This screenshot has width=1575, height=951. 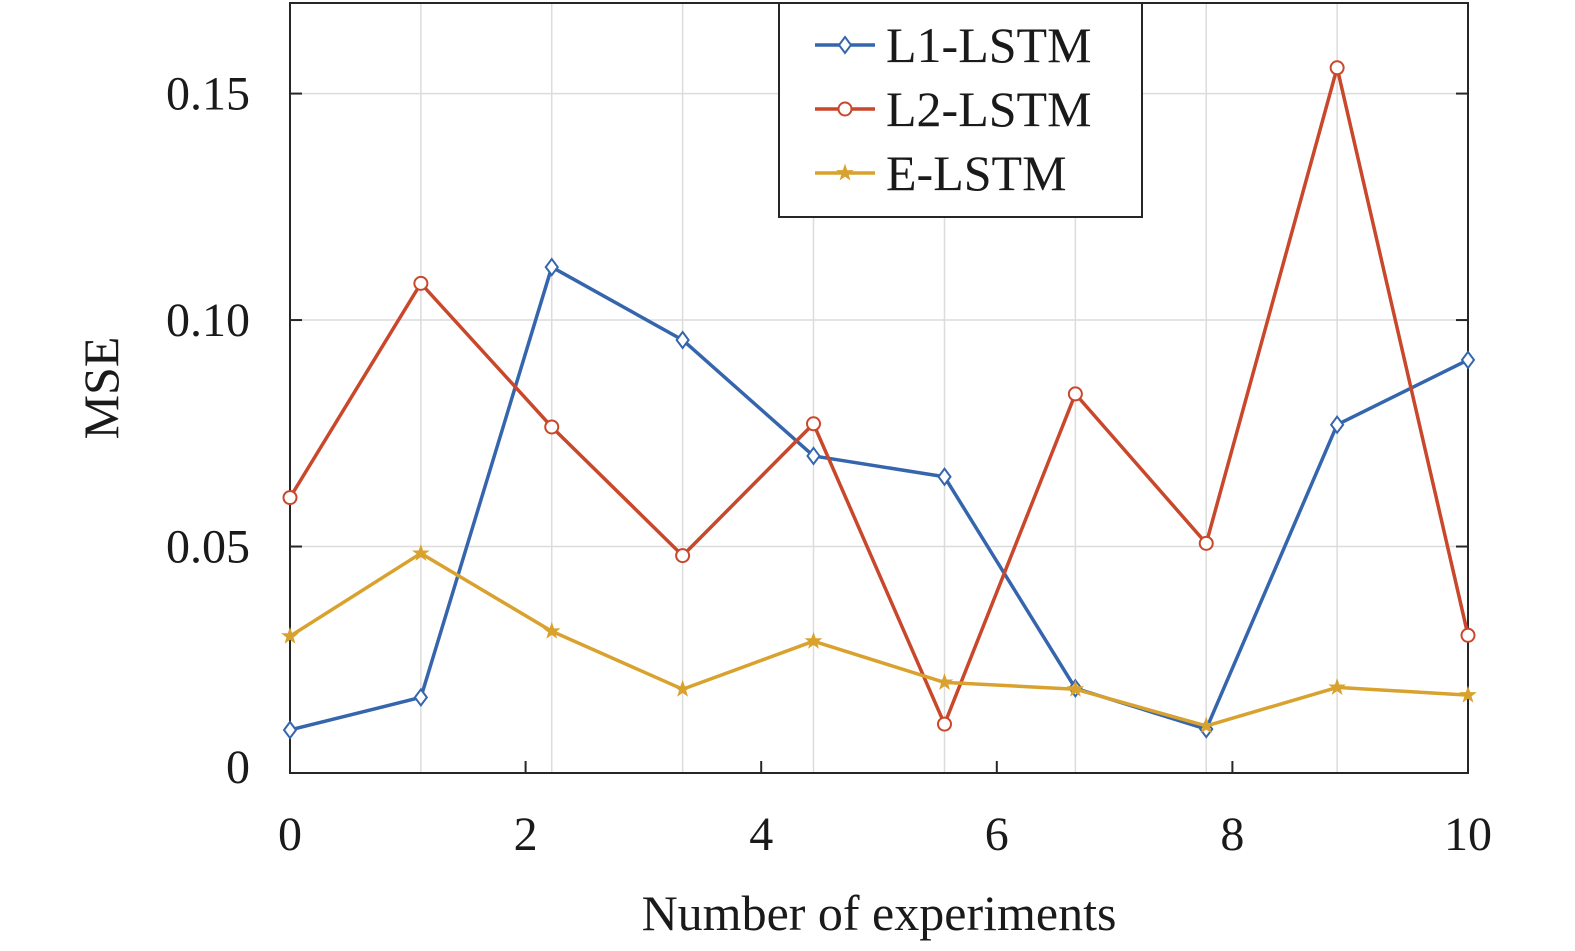 What do you see at coordinates (1468, 834) in the screenshot?
I see `x-tick-label: 10` at bounding box center [1468, 834].